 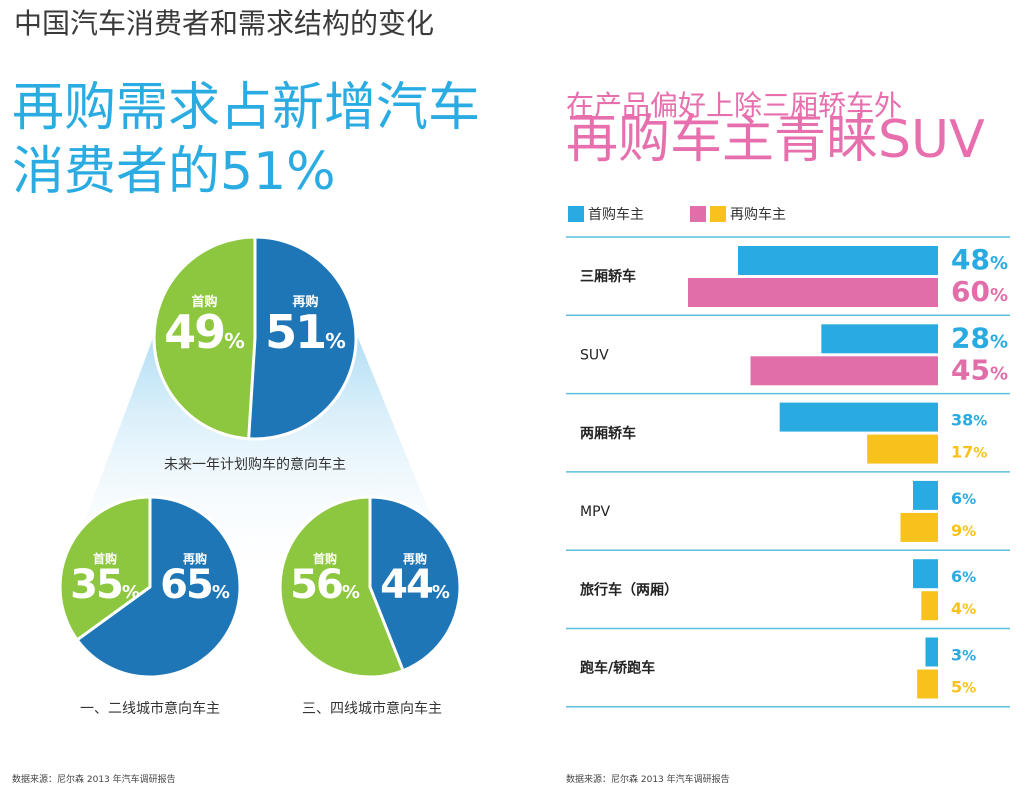 I want to click on pie-main-label-first: 首购 49%, so click(x=204, y=325).